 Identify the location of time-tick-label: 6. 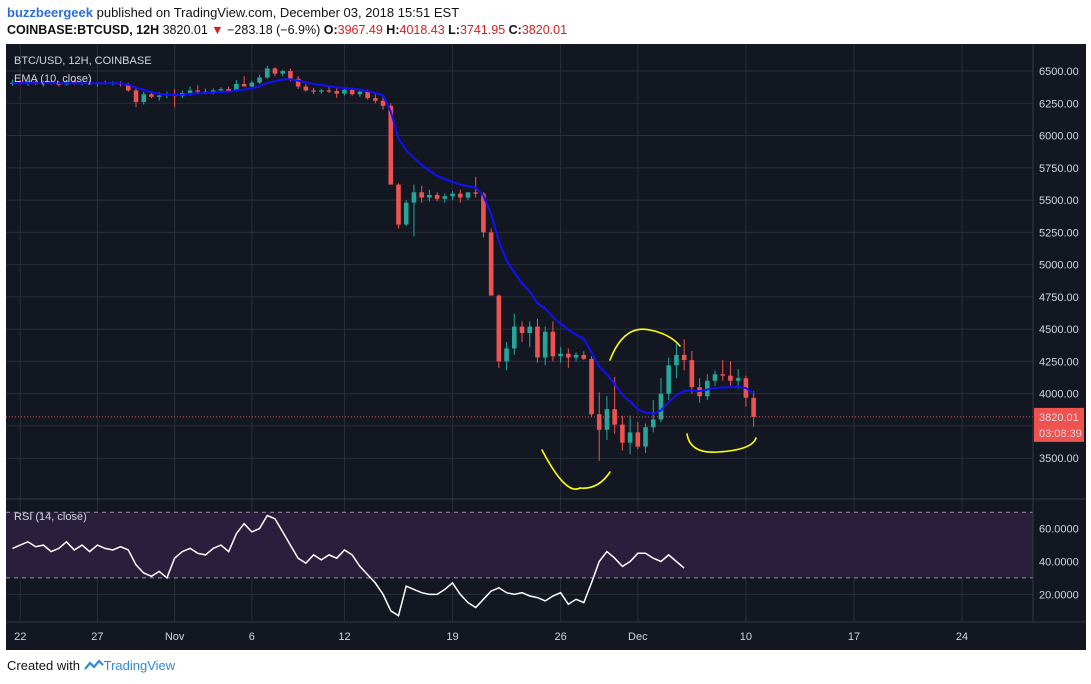
(252, 637).